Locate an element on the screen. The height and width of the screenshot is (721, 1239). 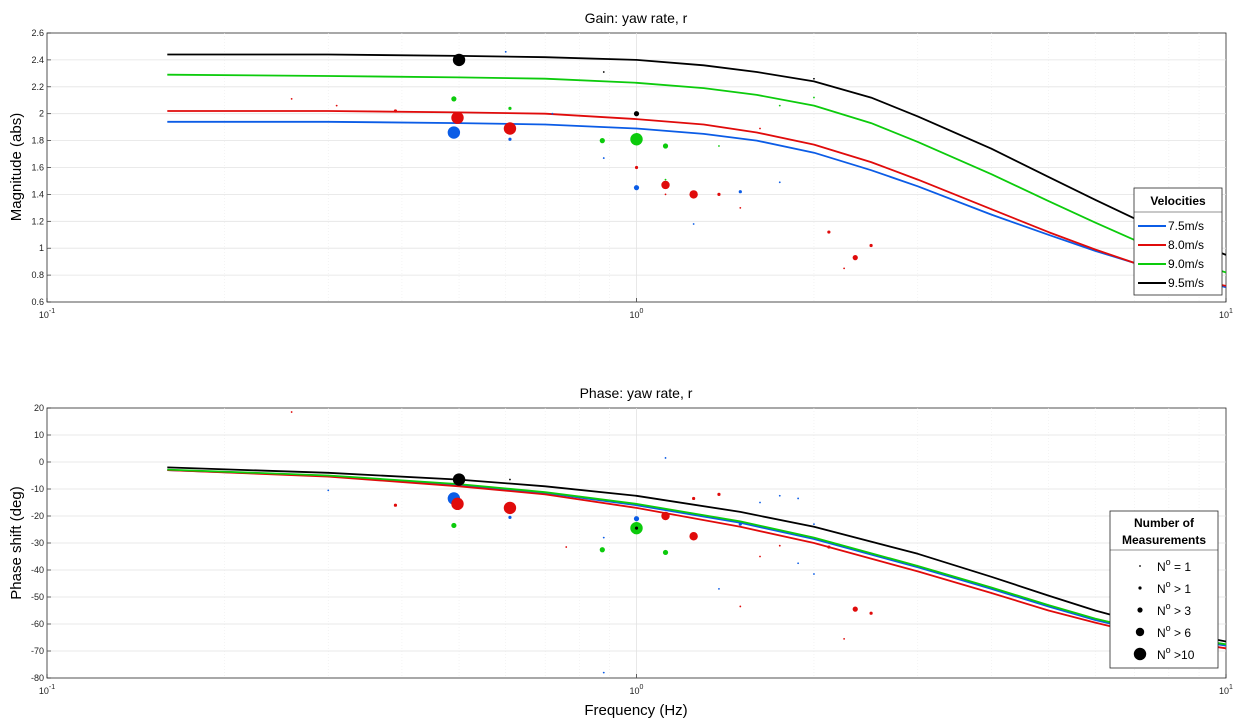
phase-x-axis-label: Frequency (Hz) is located at coordinates (635, 710).